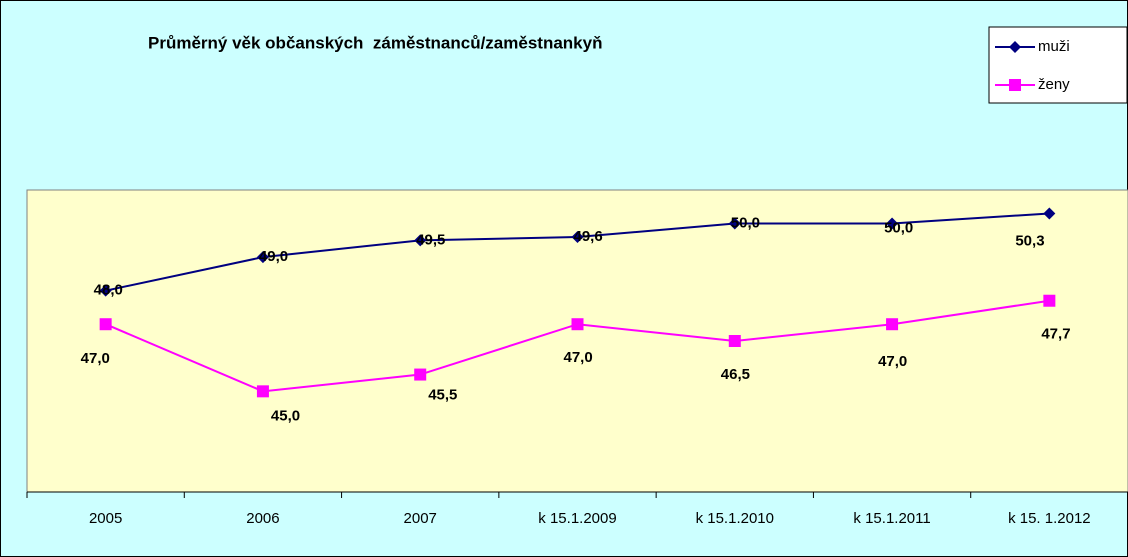  I want to click on x-tick-label: k 15.1.2011, so click(891, 518).